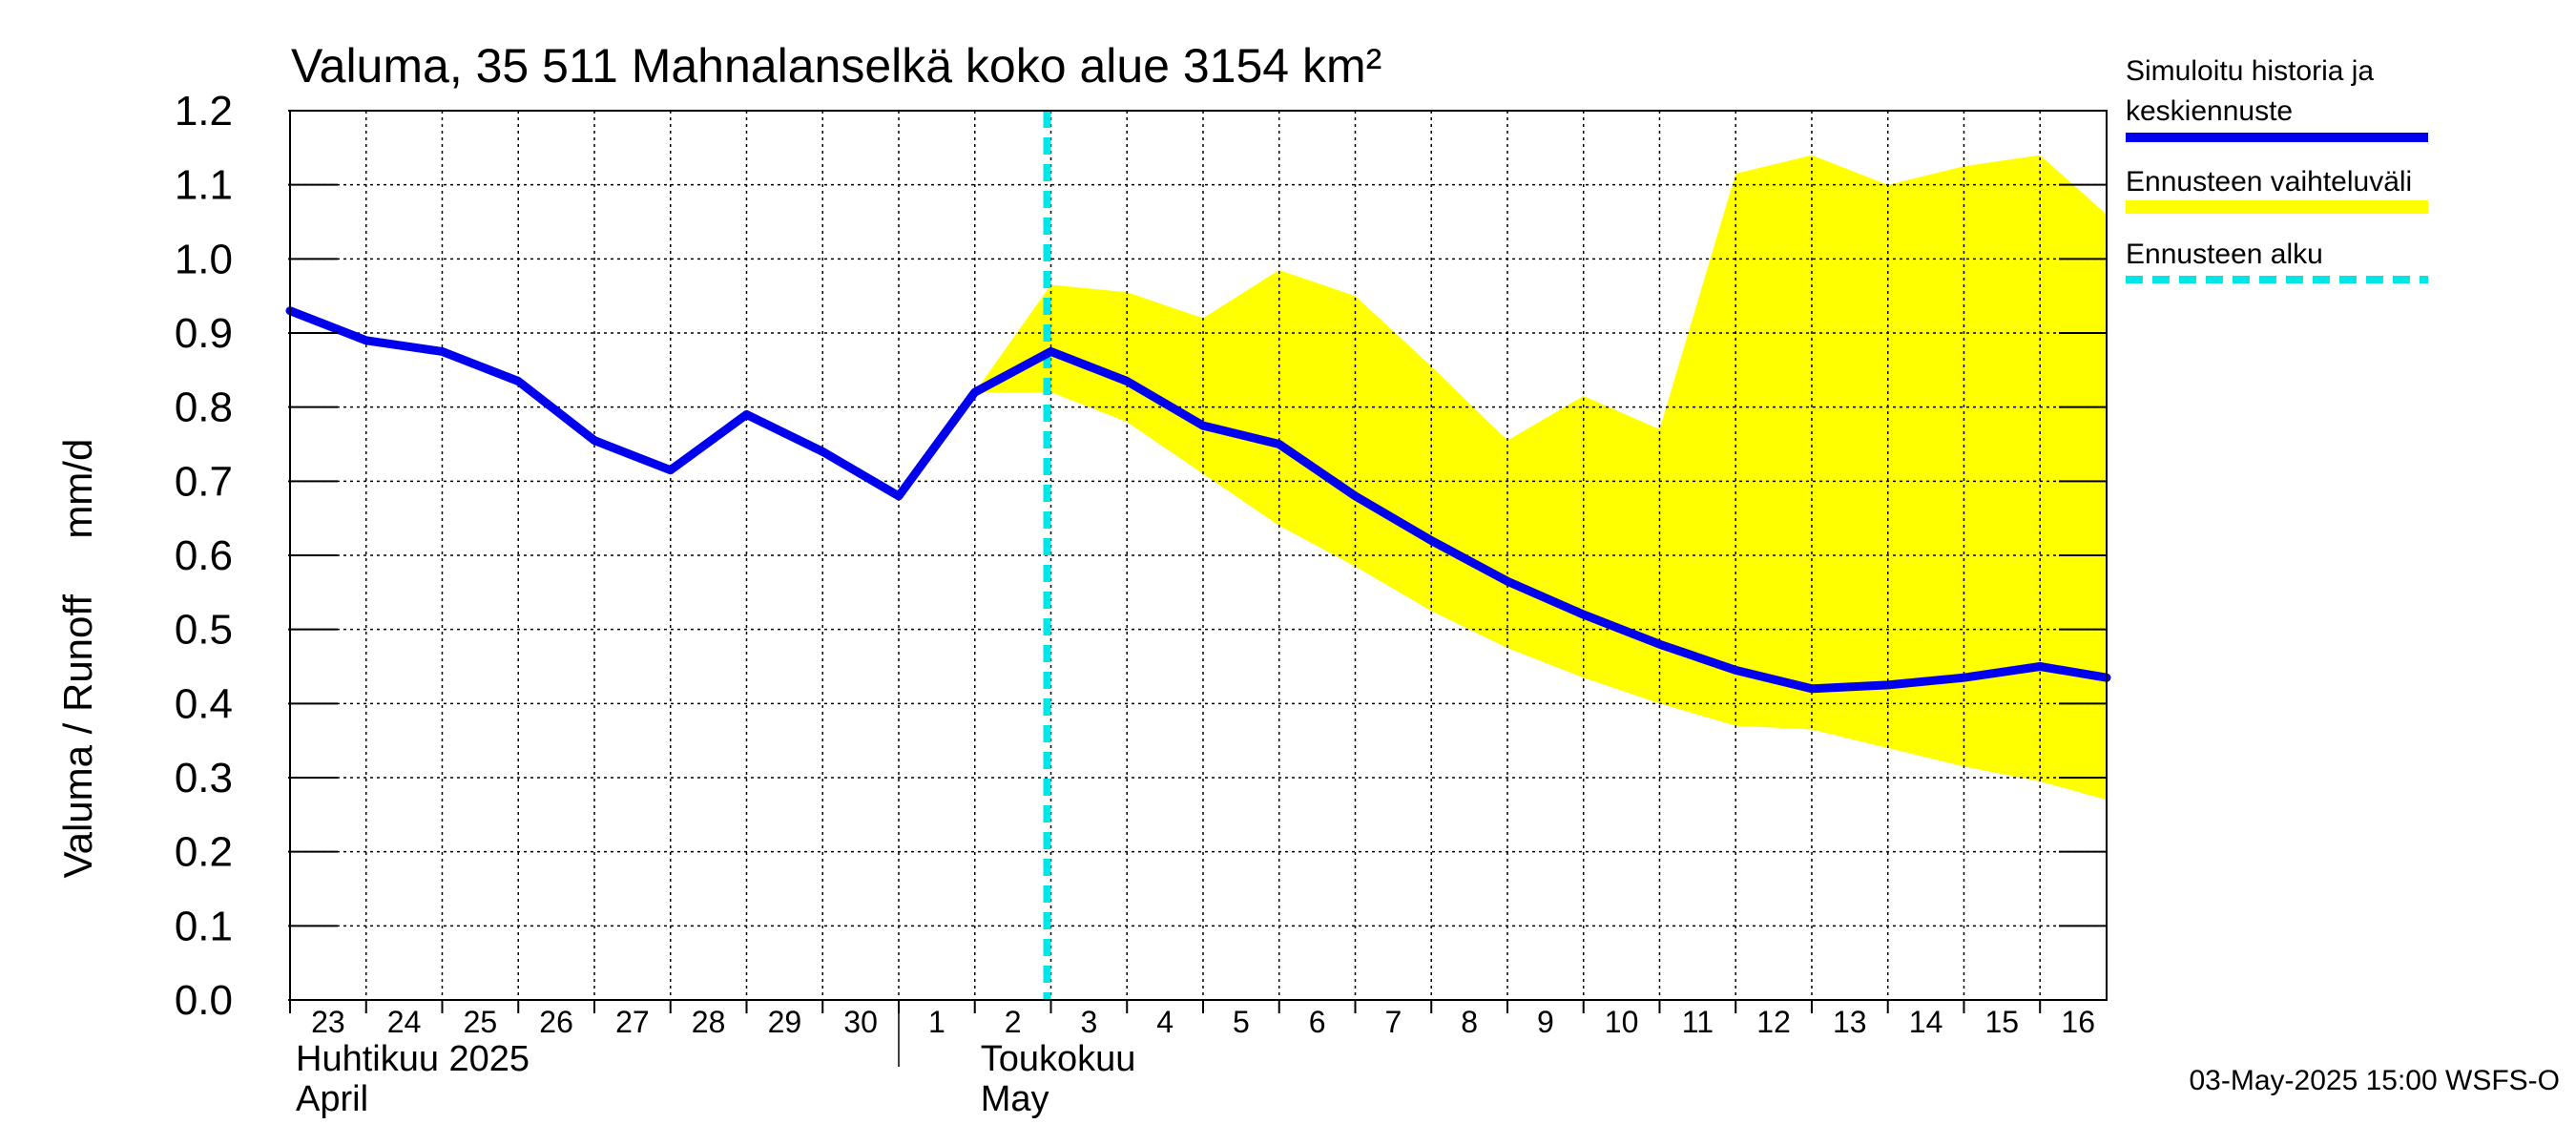 This screenshot has width=2576, height=1145. What do you see at coordinates (2375, 1081) in the screenshot?
I see `footer-timestamp: 03-May-2025 15:00 WSFS-O` at bounding box center [2375, 1081].